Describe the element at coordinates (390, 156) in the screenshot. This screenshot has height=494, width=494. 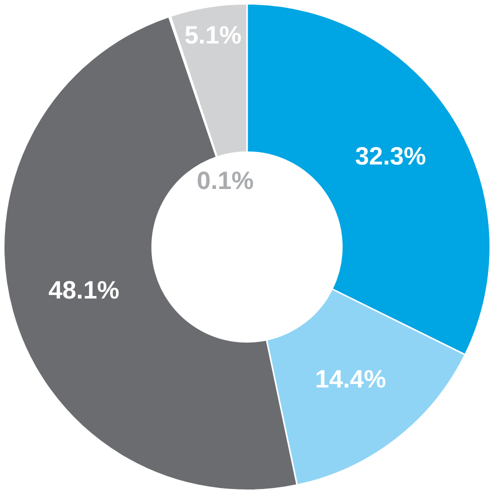
I see `data-label: 32.3%` at that location.